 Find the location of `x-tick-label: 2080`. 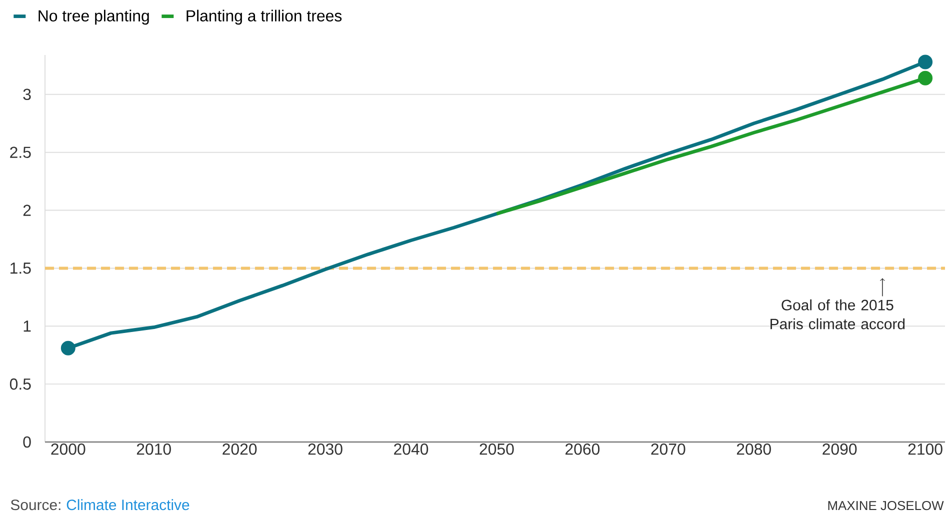

x-tick-label: 2080 is located at coordinates (753, 449).